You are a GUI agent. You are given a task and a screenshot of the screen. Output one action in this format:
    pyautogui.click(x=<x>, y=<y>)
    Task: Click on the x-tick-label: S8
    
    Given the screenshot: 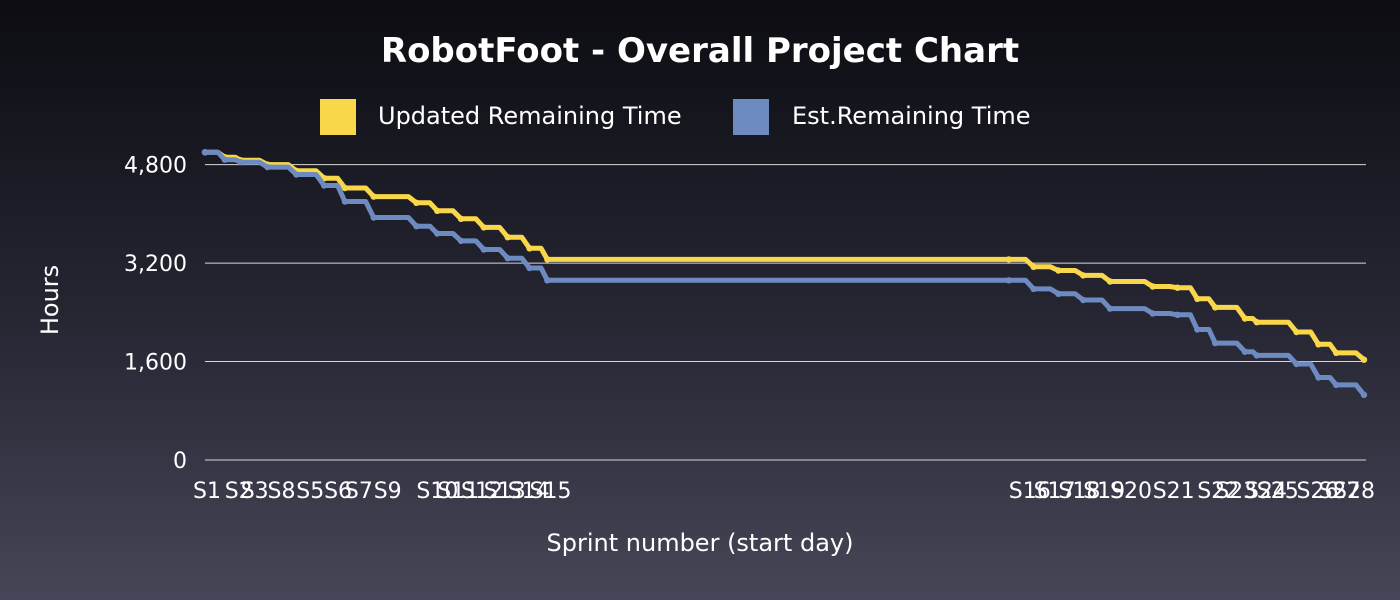 What is the action you would take?
    pyautogui.click(x=282, y=491)
    